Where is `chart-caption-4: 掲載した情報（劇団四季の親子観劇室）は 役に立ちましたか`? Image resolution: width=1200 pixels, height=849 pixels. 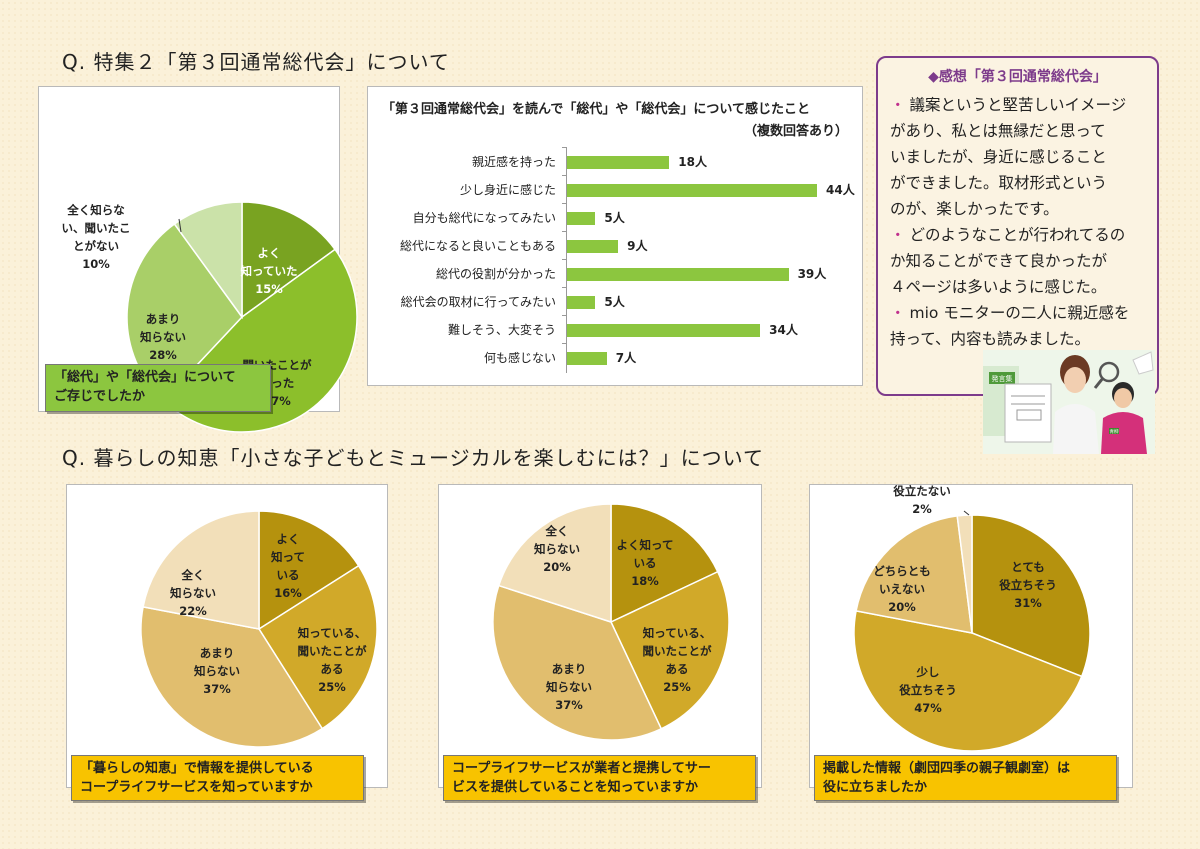
chart-caption-4: 掲載した情報（劇団四季の親子観劇室）は 役に立ちましたか is located at coordinates (965, 778).